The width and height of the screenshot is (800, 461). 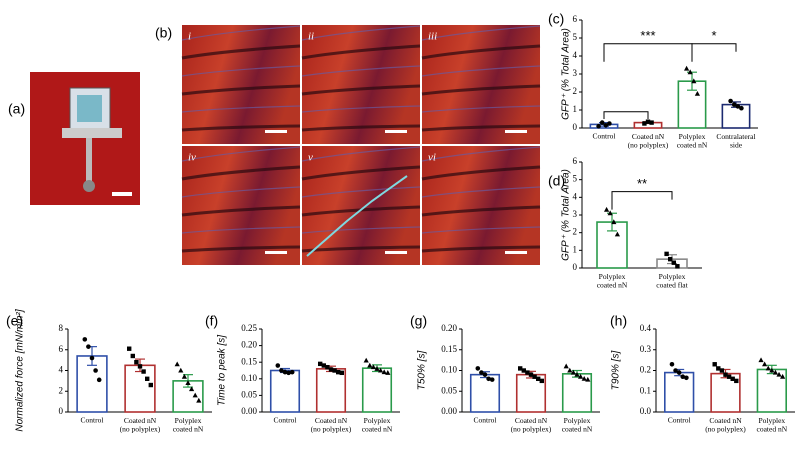 I want to click on device-photo, so click(x=85, y=138).